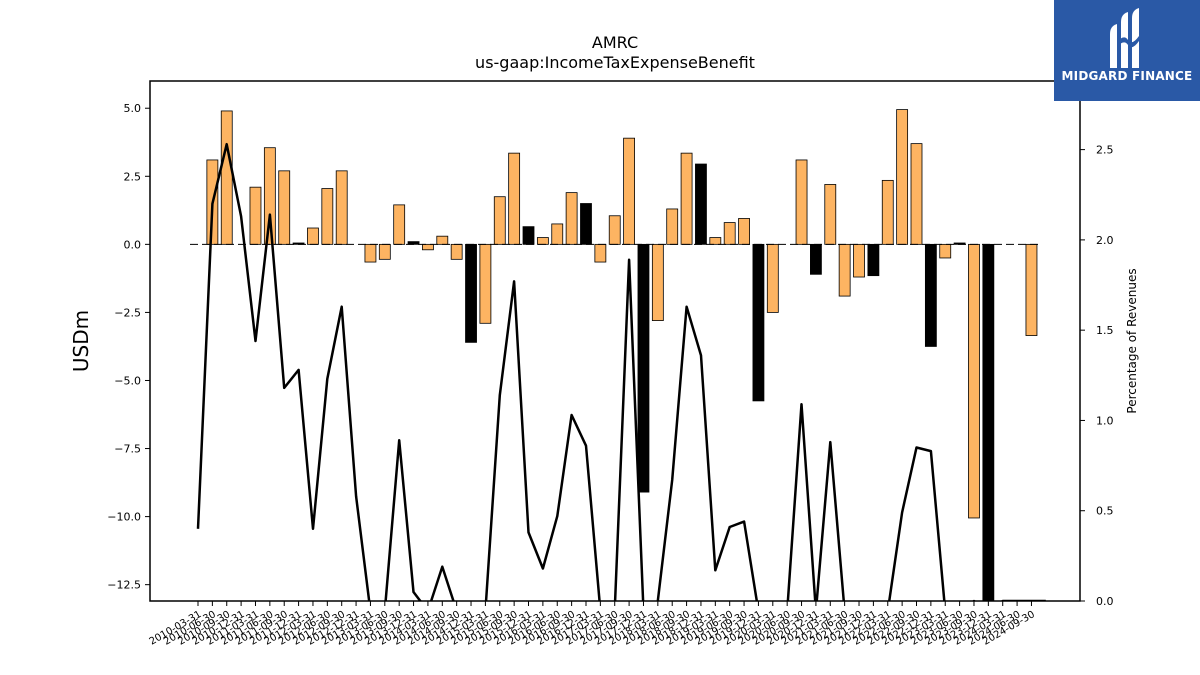 This screenshot has width=1200, height=675. What do you see at coordinates (1124, 38) in the screenshot?
I see `logo-mark-icon` at bounding box center [1124, 38].